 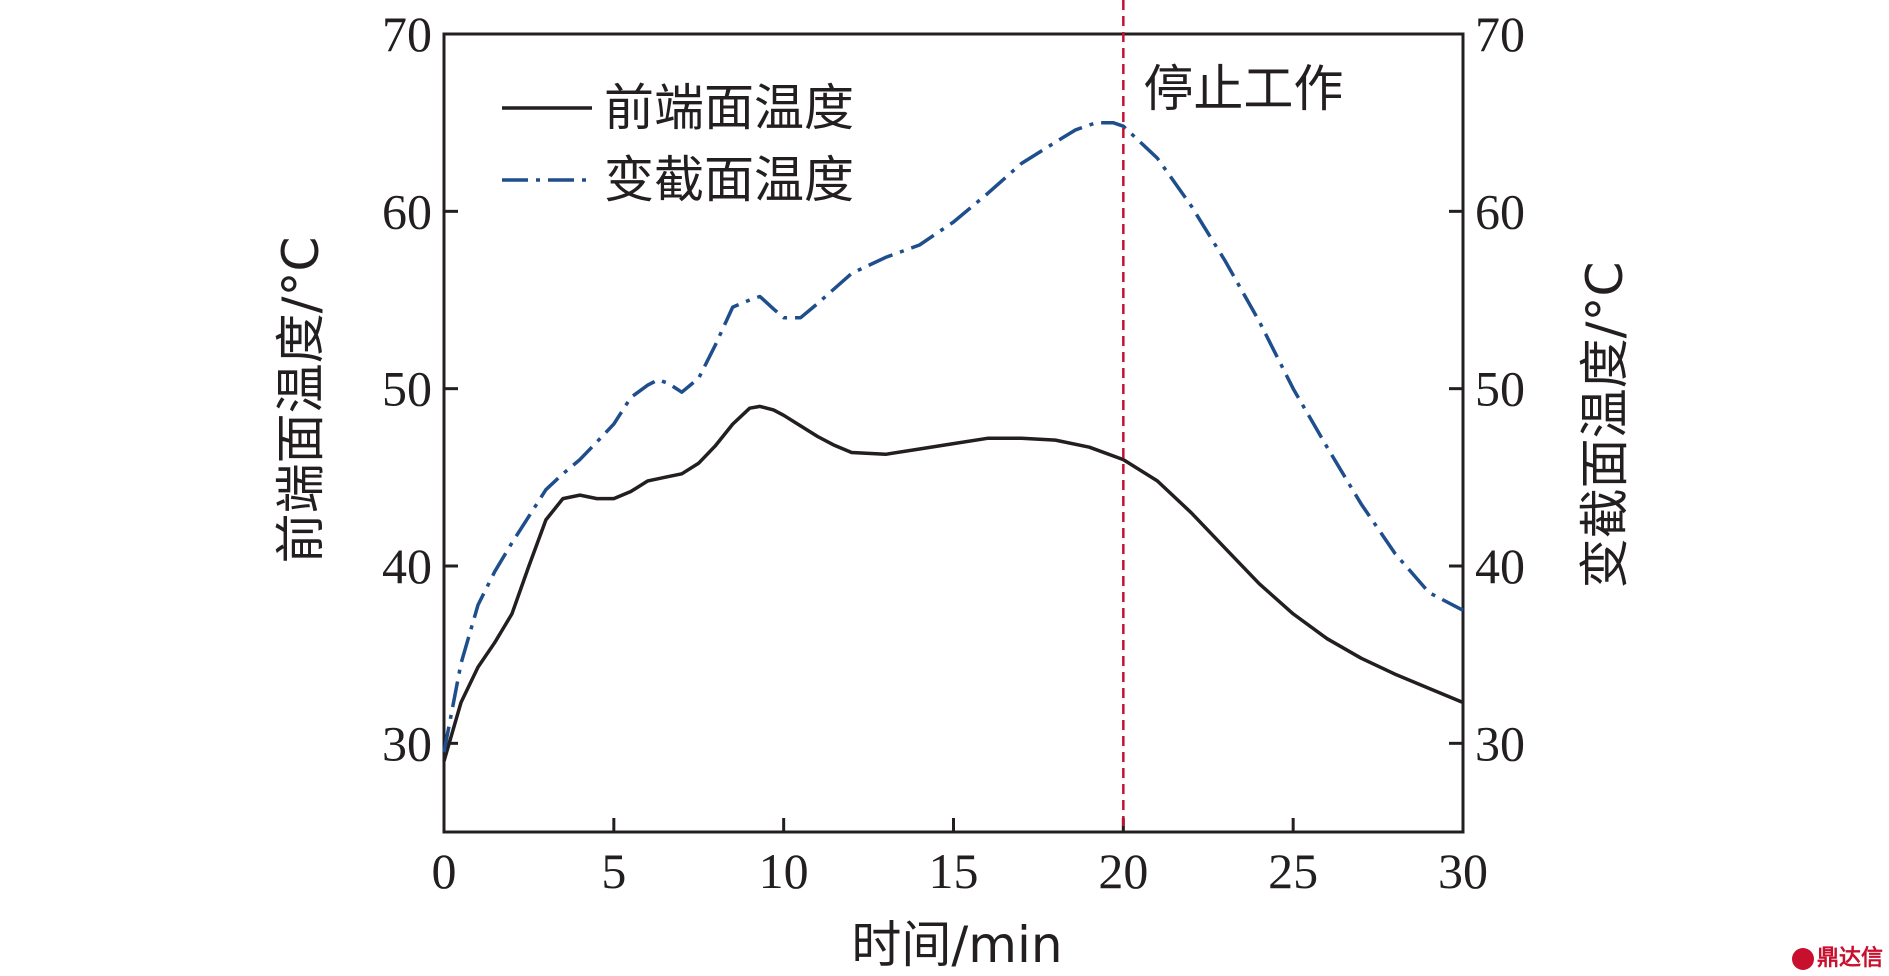 What do you see at coordinates (407, 743) in the screenshot?
I see `y-left-tick-label: 30` at bounding box center [407, 743].